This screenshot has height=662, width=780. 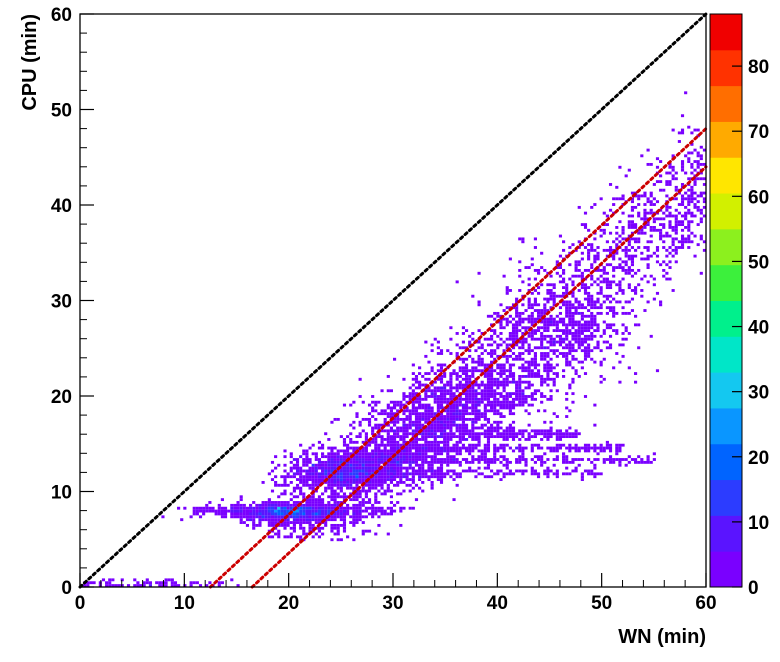 What do you see at coordinates (758, 132) in the screenshot?
I see `colorbar-tick-label: 70` at bounding box center [758, 132].